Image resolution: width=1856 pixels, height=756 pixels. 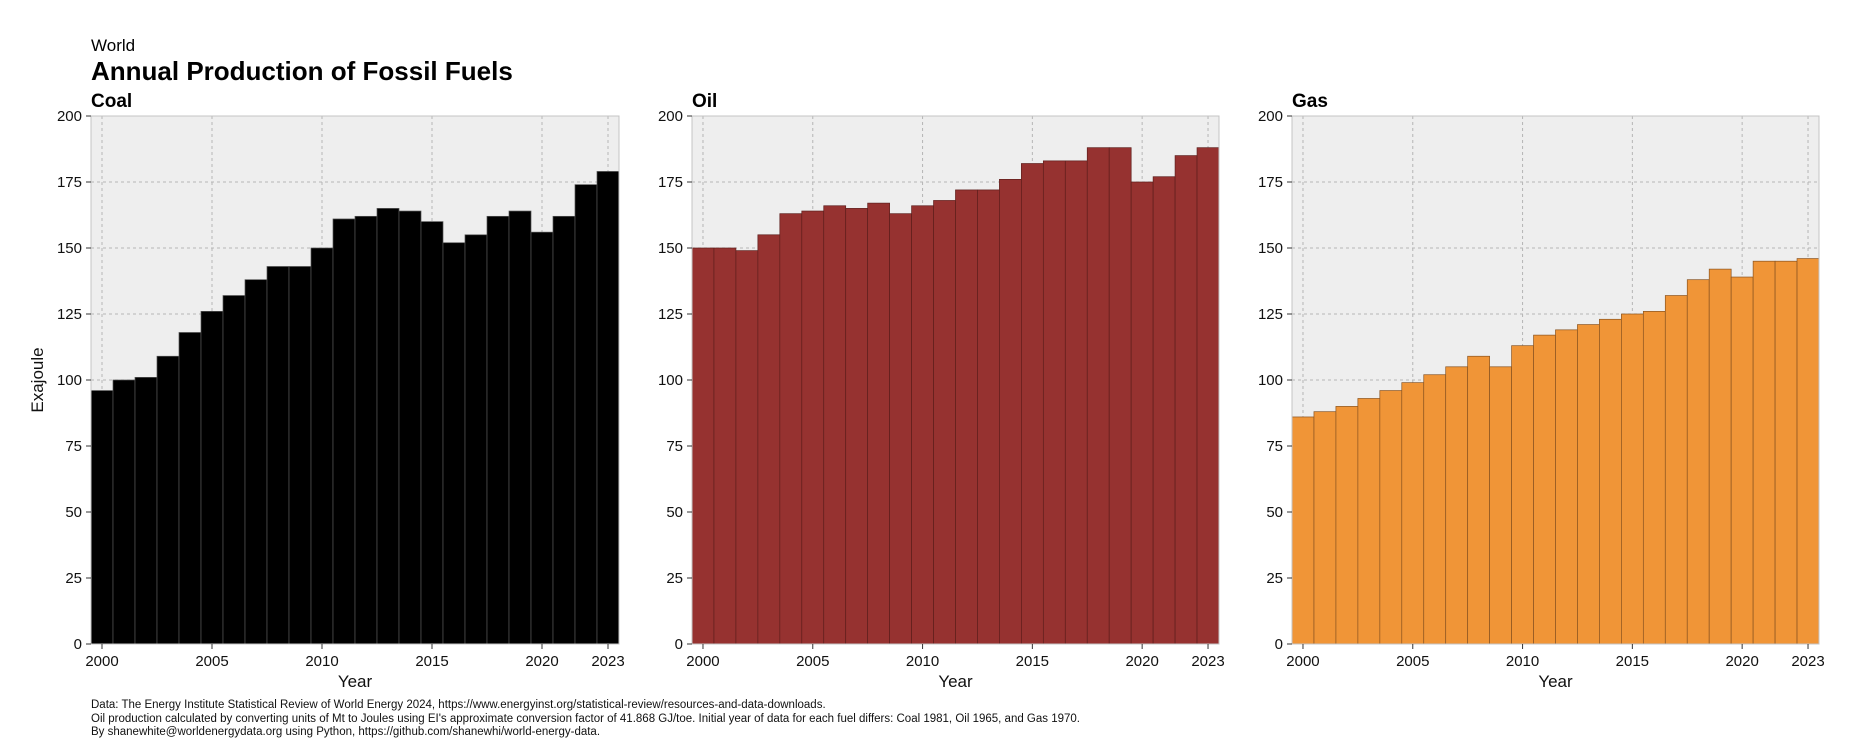 What do you see at coordinates (431, 661) in the screenshot?
I see `coal-xtick-label: 2015` at bounding box center [431, 661].